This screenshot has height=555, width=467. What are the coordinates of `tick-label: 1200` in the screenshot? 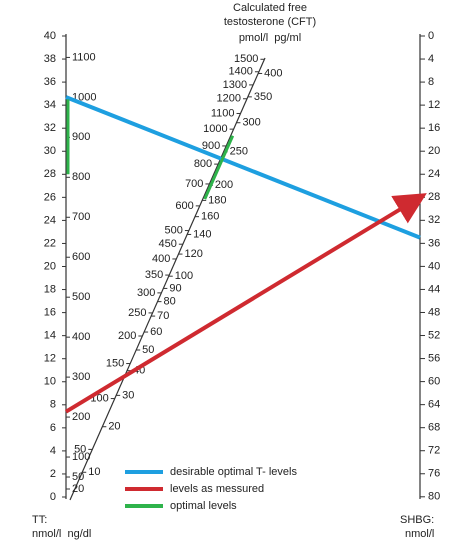 It's located at (229, 99).